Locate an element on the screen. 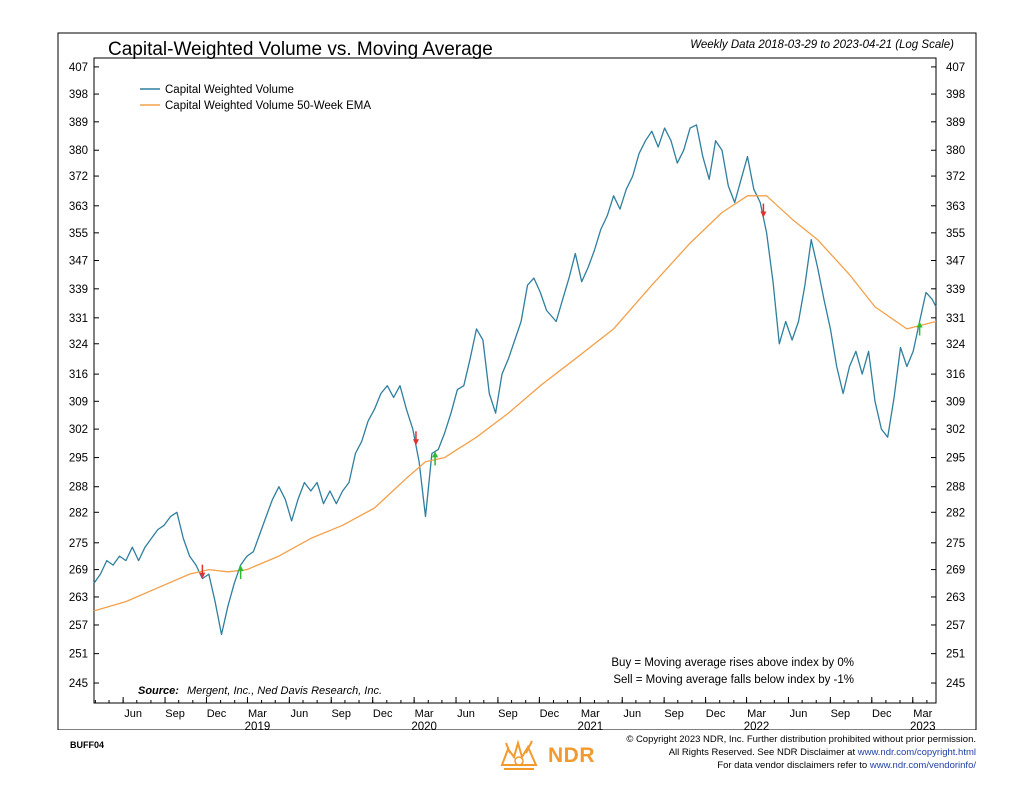 This screenshot has width=1024, height=791. y-tick-label-right: 245 is located at coordinates (955, 684).